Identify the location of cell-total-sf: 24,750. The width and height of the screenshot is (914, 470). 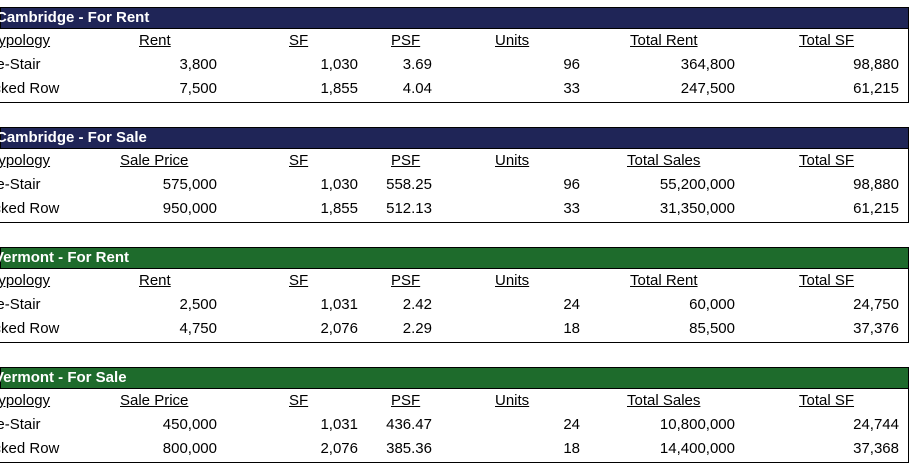
(876, 304).